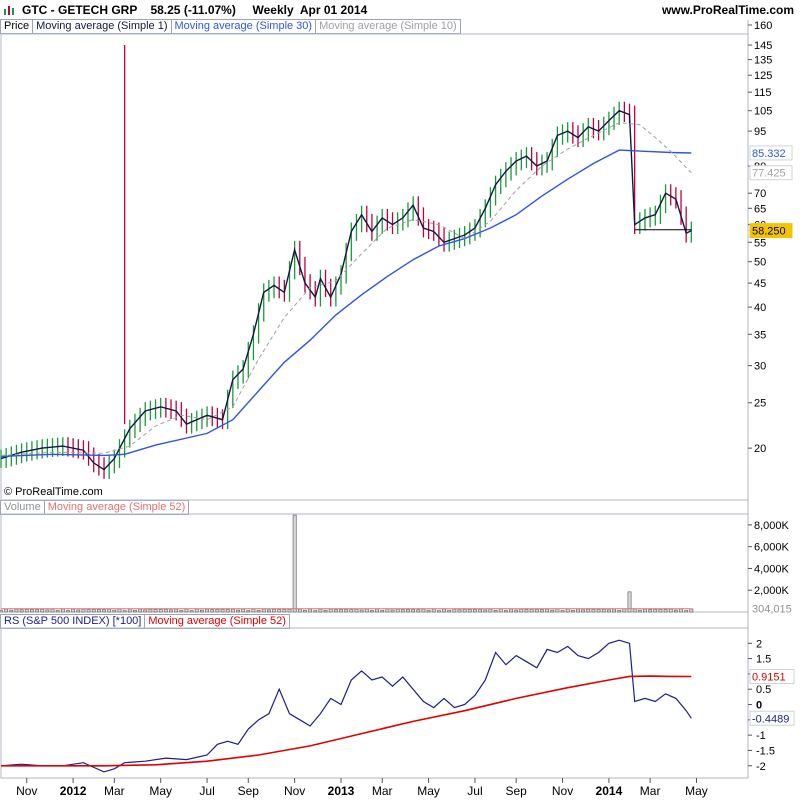 The height and width of the screenshot is (800, 800). What do you see at coordinates (22, 507) in the screenshot?
I see `legend-volume: Volume` at bounding box center [22, 507].